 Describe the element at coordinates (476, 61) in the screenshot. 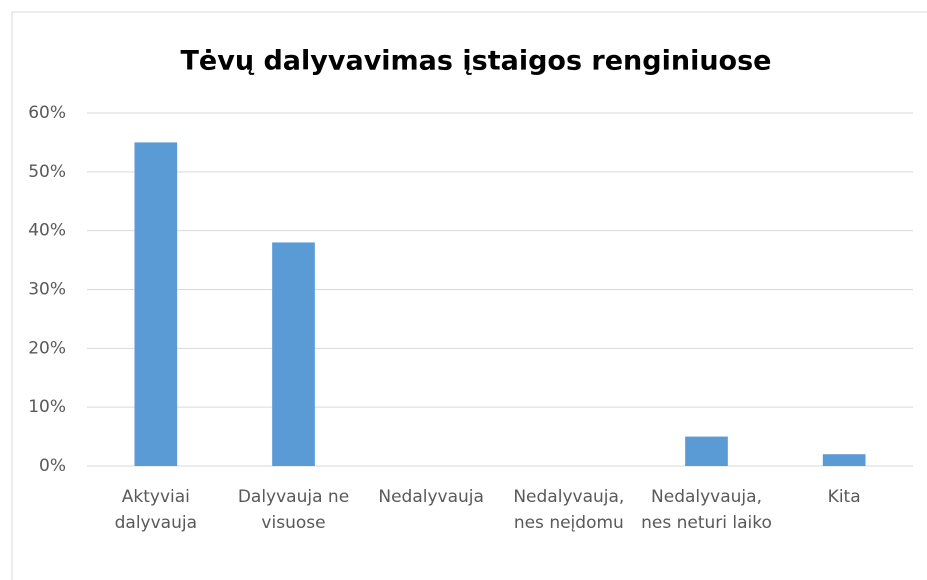

I see `chart-title: Tėvų dalyvavimas įstaigos renginiuose` at that location.